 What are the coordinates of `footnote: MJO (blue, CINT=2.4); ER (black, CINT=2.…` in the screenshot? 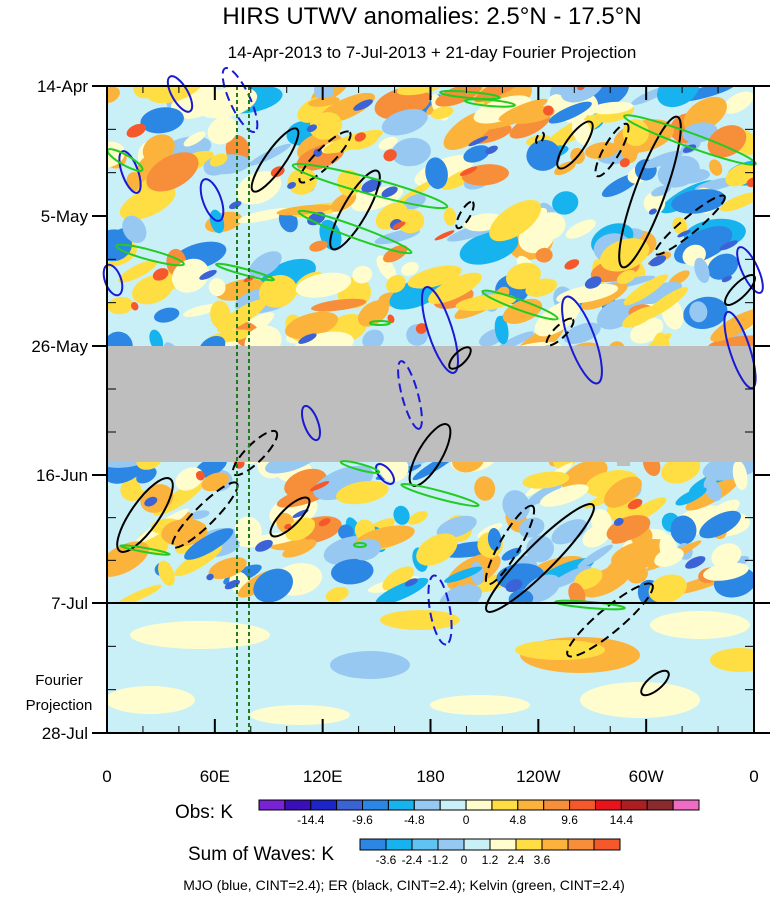 It's located at (404, 885).